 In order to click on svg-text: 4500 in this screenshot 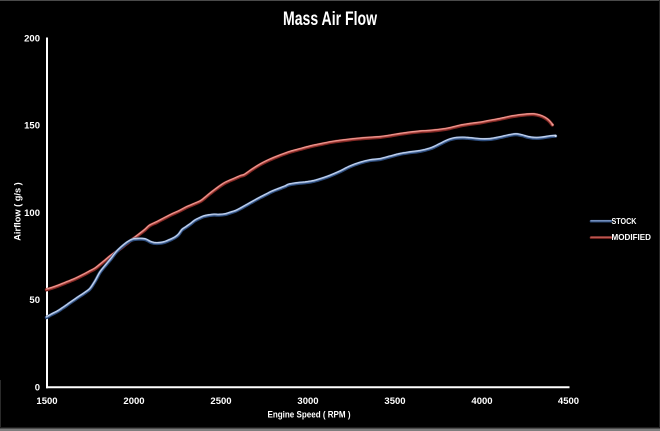, I will do `click(568, 401)`.